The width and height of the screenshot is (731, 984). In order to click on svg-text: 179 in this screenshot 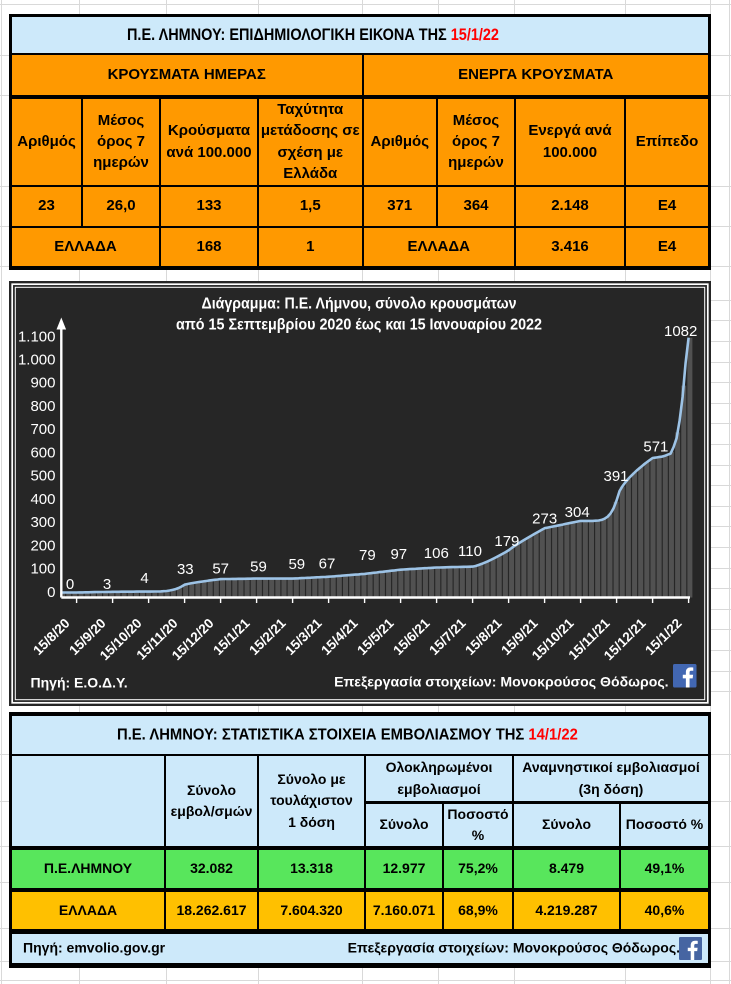, I will do `click(506, 540)`.